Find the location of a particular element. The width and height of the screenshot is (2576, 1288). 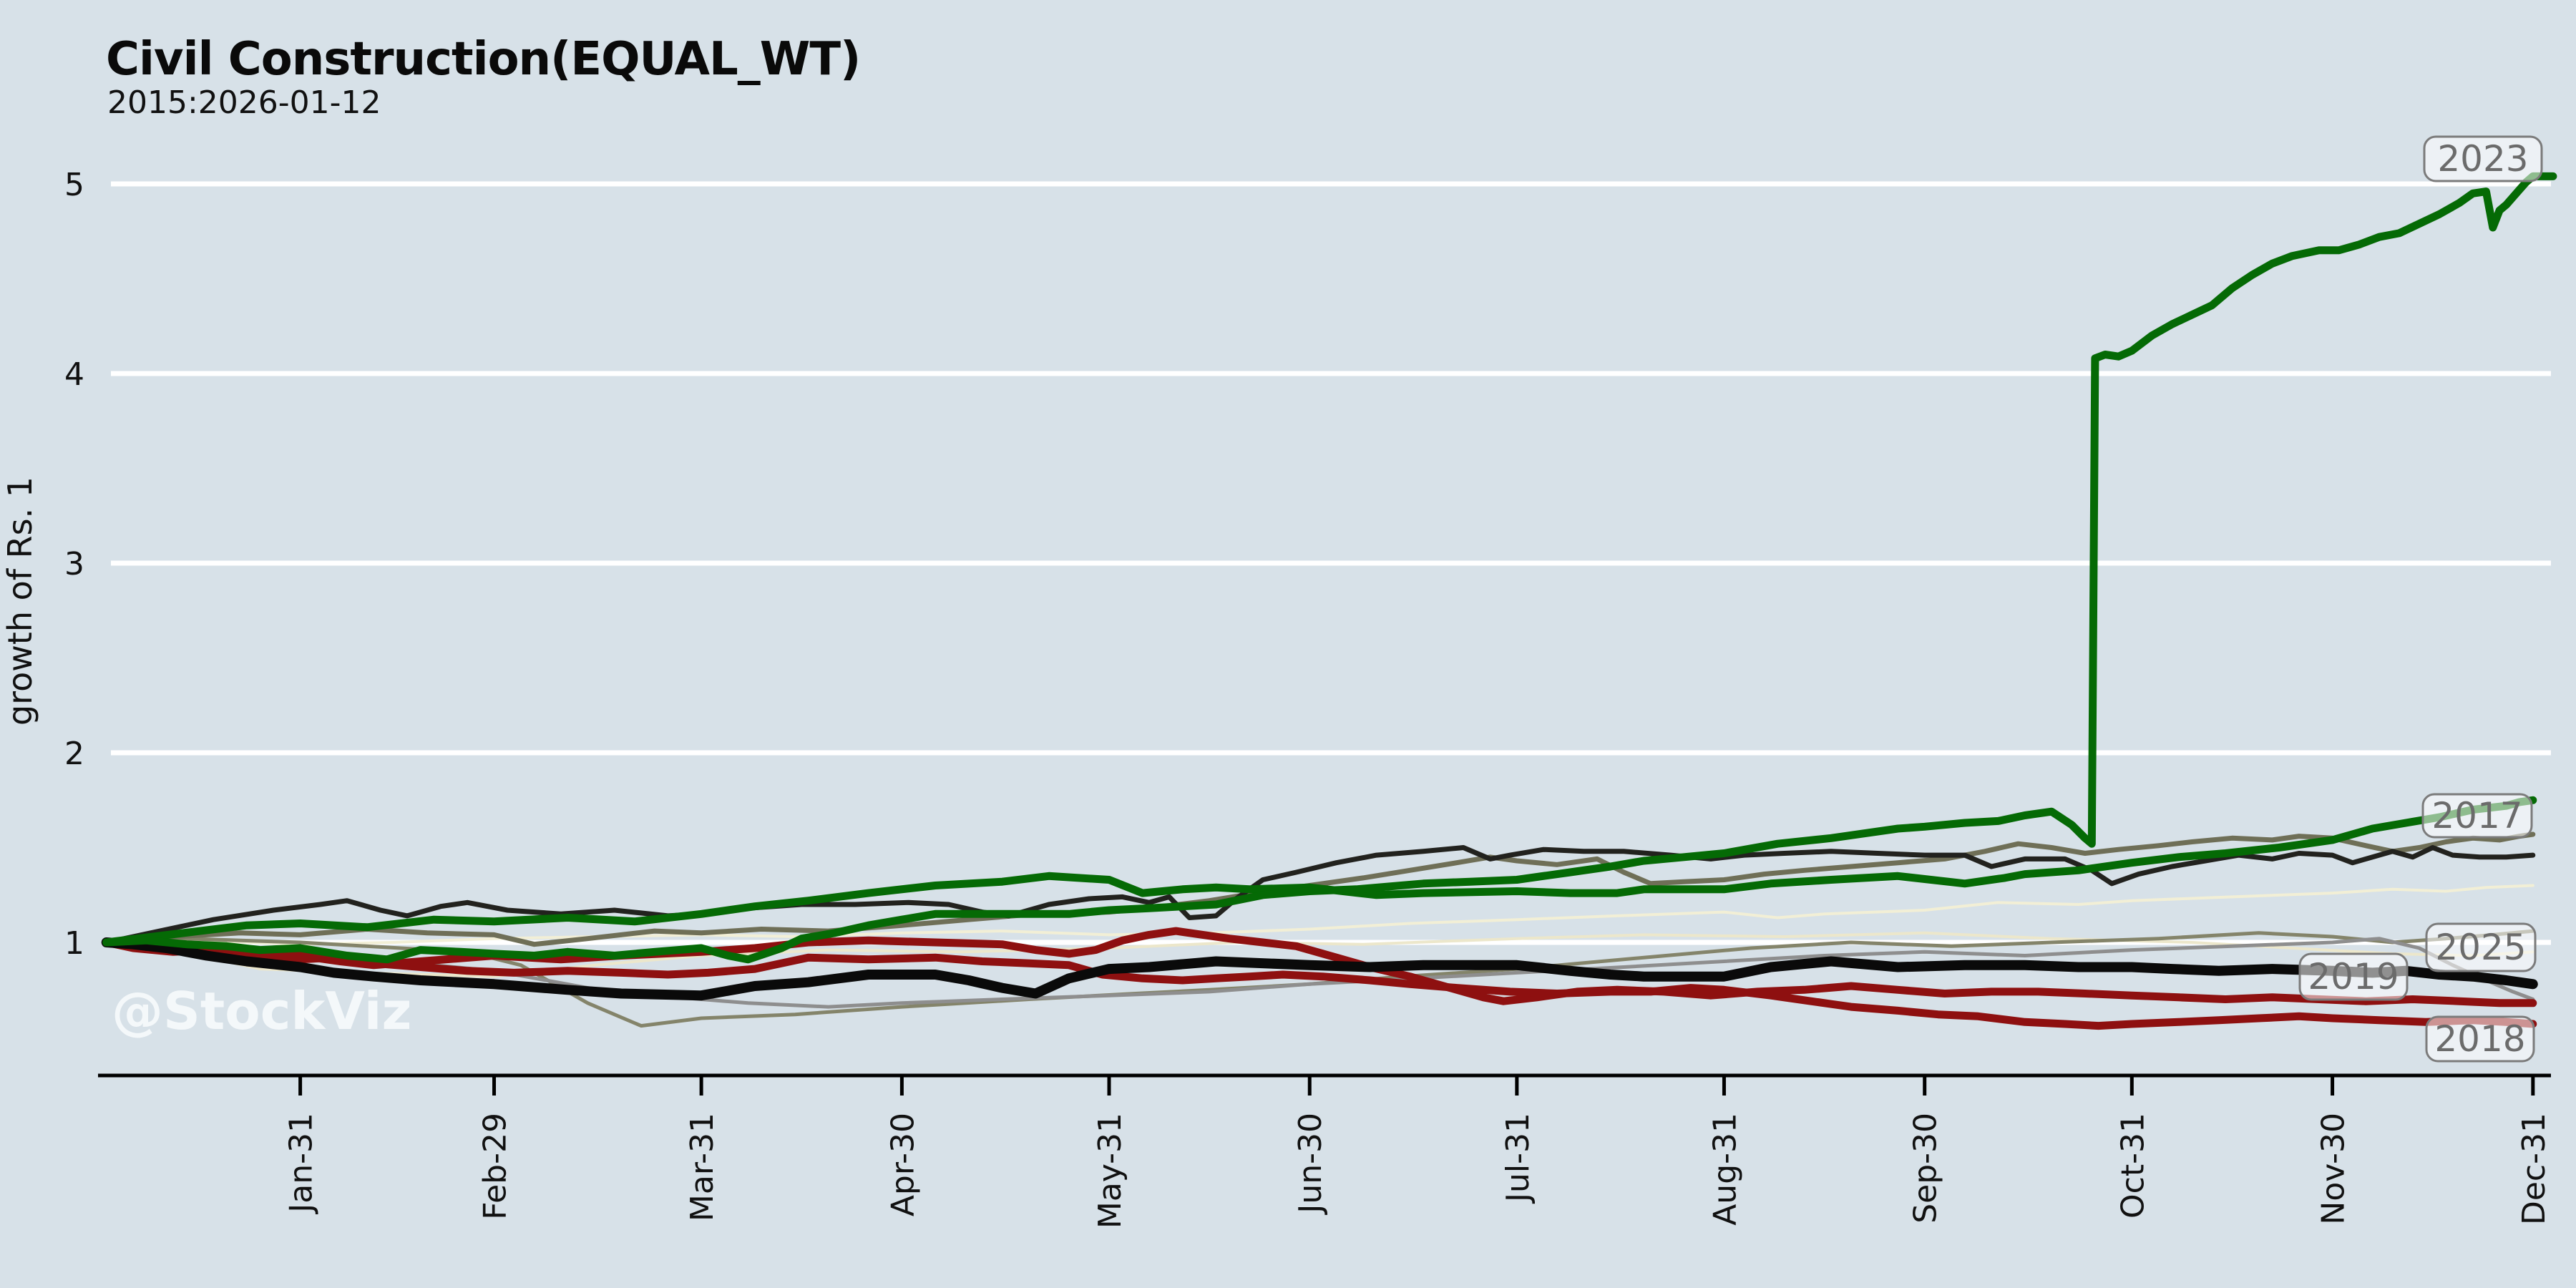

y-tick-label-5: 5 is located at coordinates (74, 185).